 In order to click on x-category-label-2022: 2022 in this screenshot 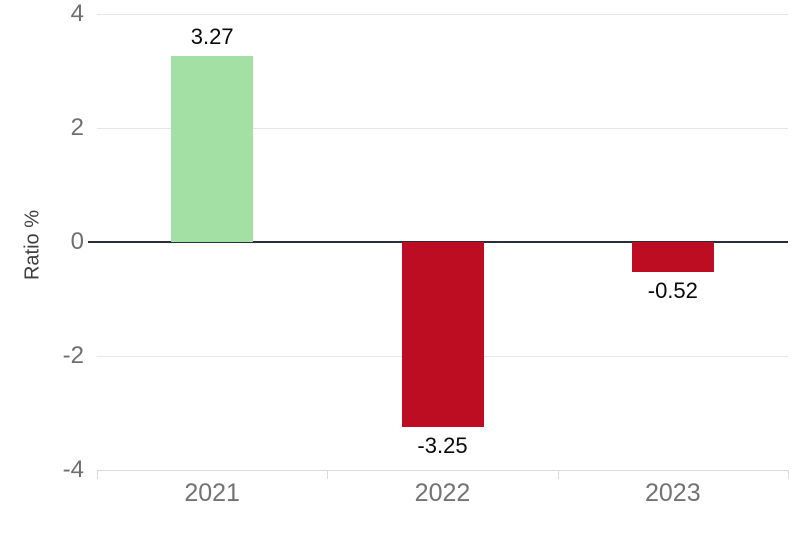, I will do `click(442, 493)`.